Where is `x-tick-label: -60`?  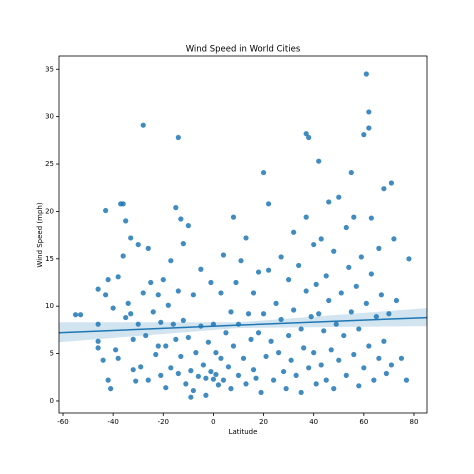
x-tick-label: -60 is located at coordinates (62, 422).